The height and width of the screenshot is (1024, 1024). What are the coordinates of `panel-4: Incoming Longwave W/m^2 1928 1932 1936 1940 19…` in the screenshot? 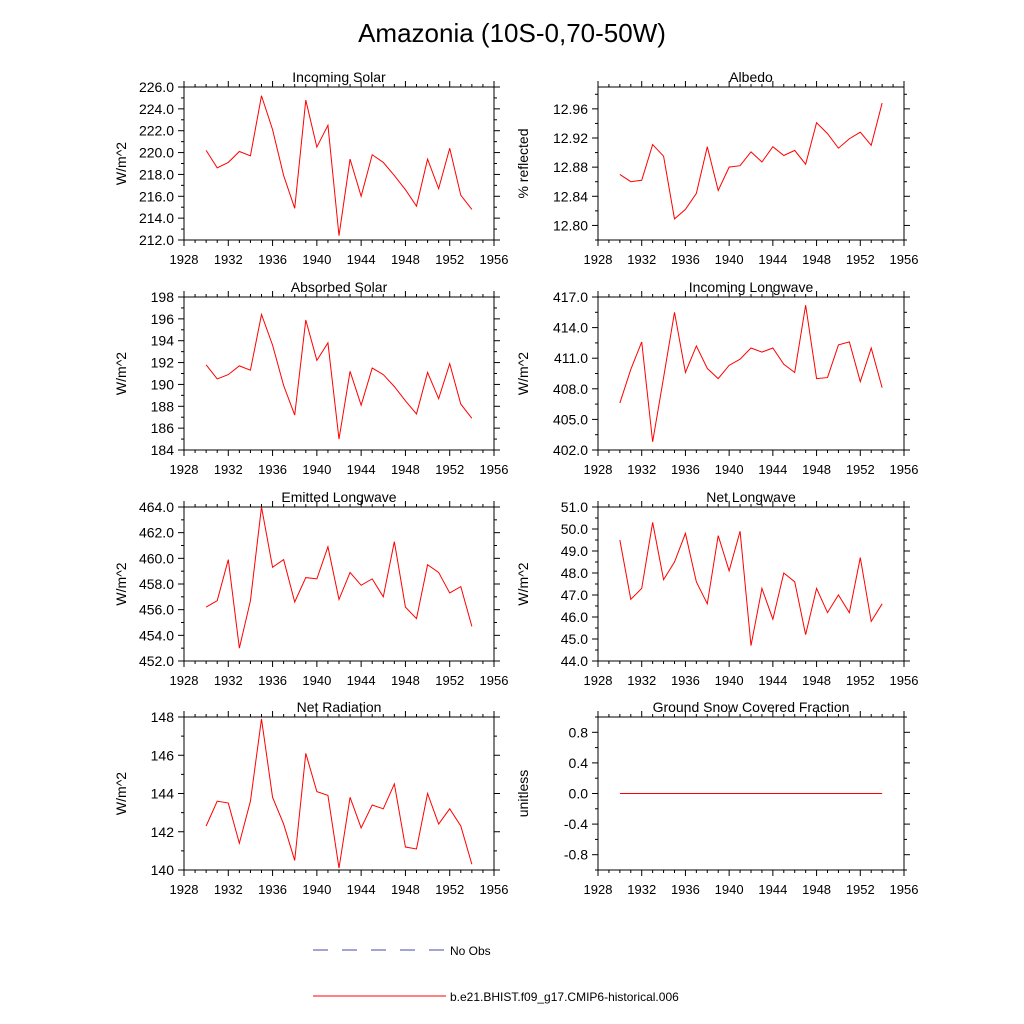 It's located at (716, 378).